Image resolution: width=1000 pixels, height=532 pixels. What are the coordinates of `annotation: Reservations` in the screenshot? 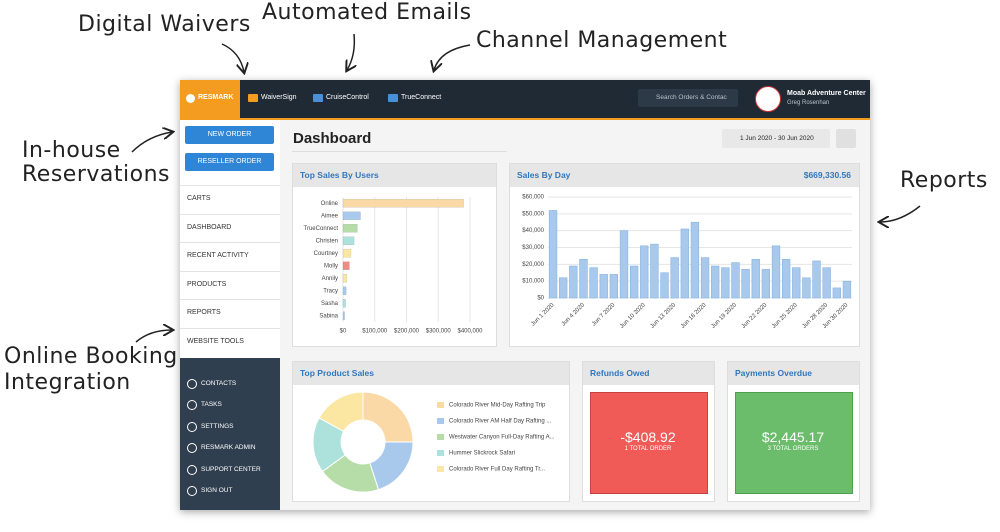 It's located at (96, 174).